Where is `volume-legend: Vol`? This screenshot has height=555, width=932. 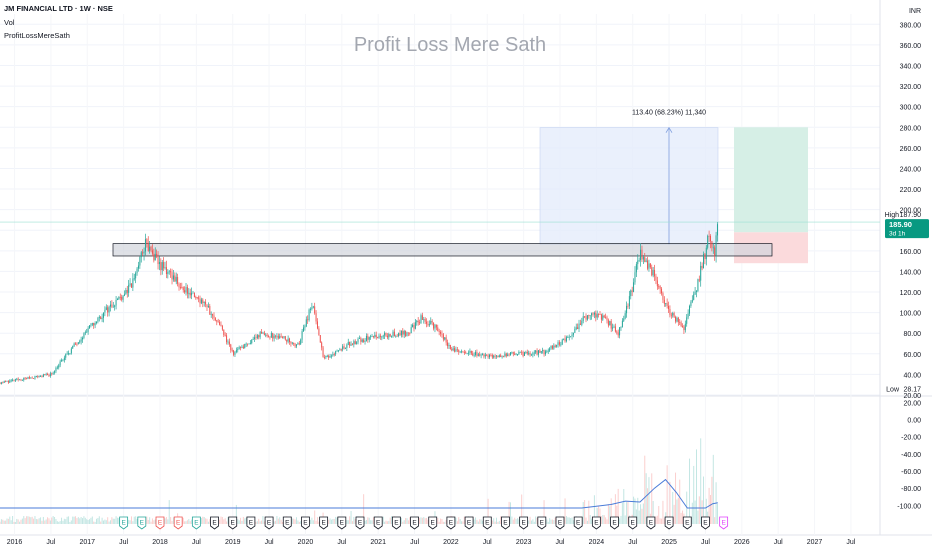
volume-legend: Vol is located at coordinates (9, 22).